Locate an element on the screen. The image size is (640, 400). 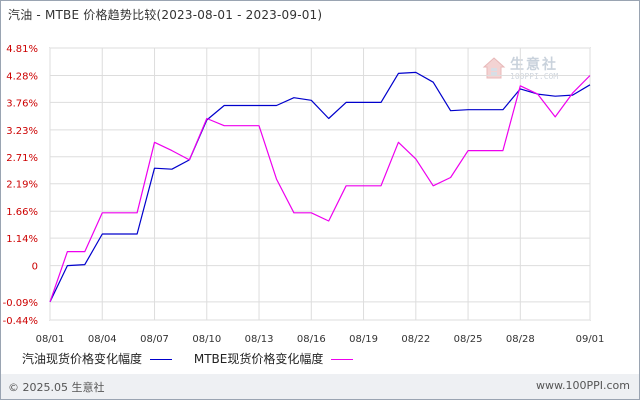
x-tick-label: 08/01 is located at coordinates (50, 339).